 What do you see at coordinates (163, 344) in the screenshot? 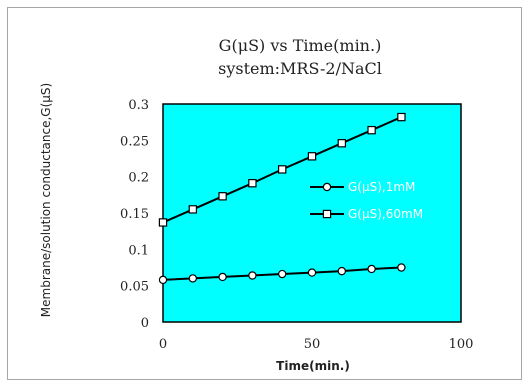
I see `x-tick-label: 0` at bounding box center [163, 344].